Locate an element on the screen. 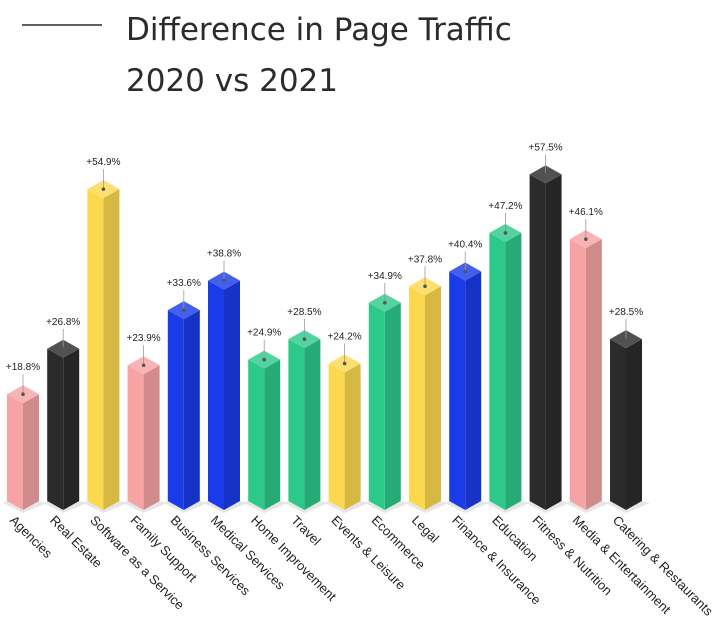  value-label: +18.8% is located at coordinates (23, 367).